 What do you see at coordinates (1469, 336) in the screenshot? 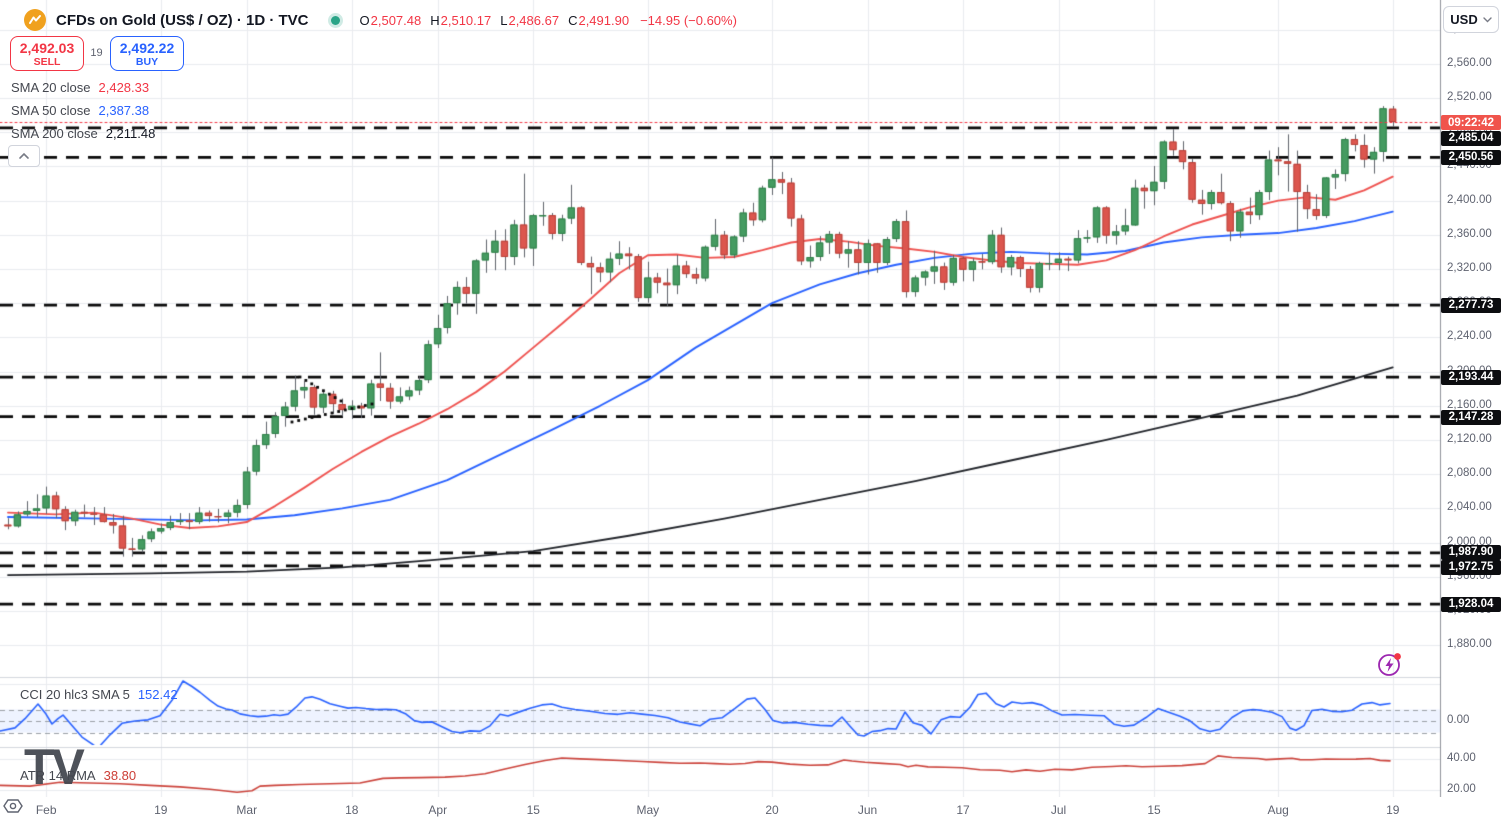
I see `price-axis-label: 2,240.00` at bounding box center [1469, 336].